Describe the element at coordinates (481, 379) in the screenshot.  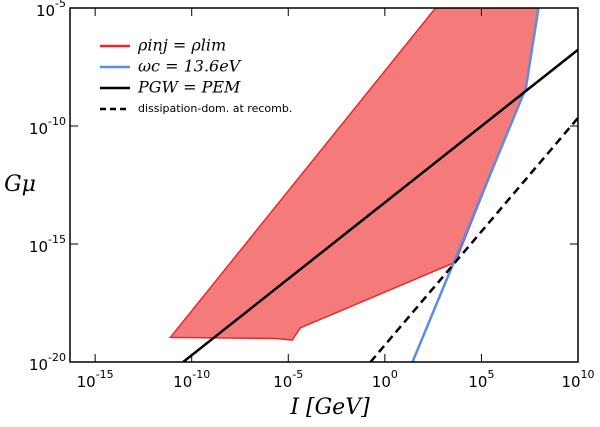
I see `x-tick-label: 10⁵` at that location.